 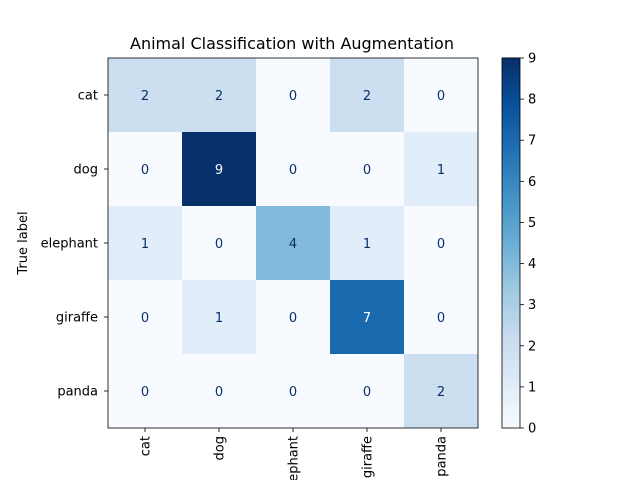 I want to click on colorbar: 0 1 2 3 4 5 6 7 8 9, so click(x=518, y=244).